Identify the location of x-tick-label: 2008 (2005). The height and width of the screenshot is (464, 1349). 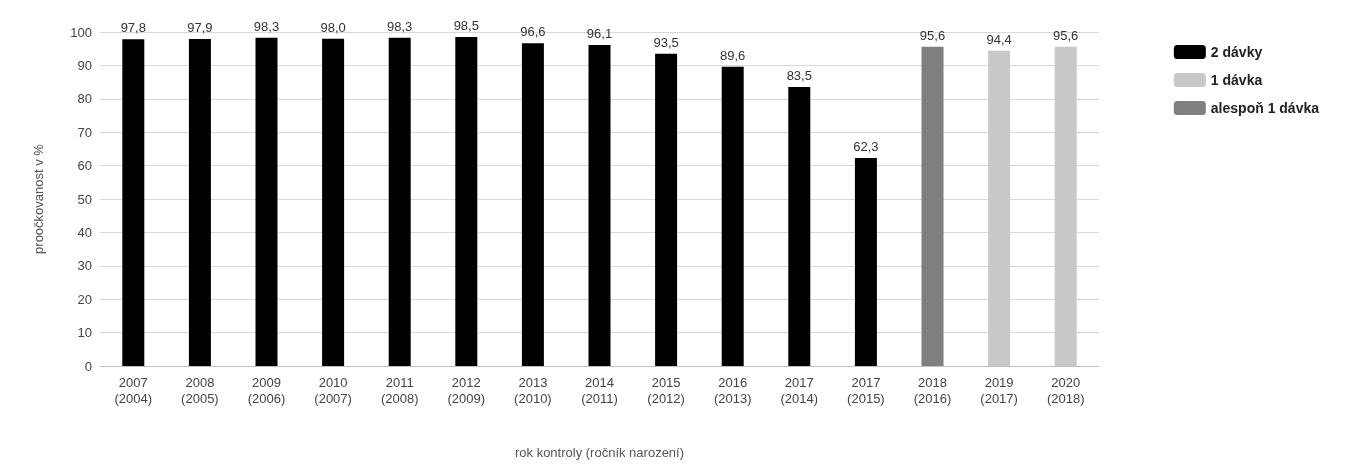
(200, 390).